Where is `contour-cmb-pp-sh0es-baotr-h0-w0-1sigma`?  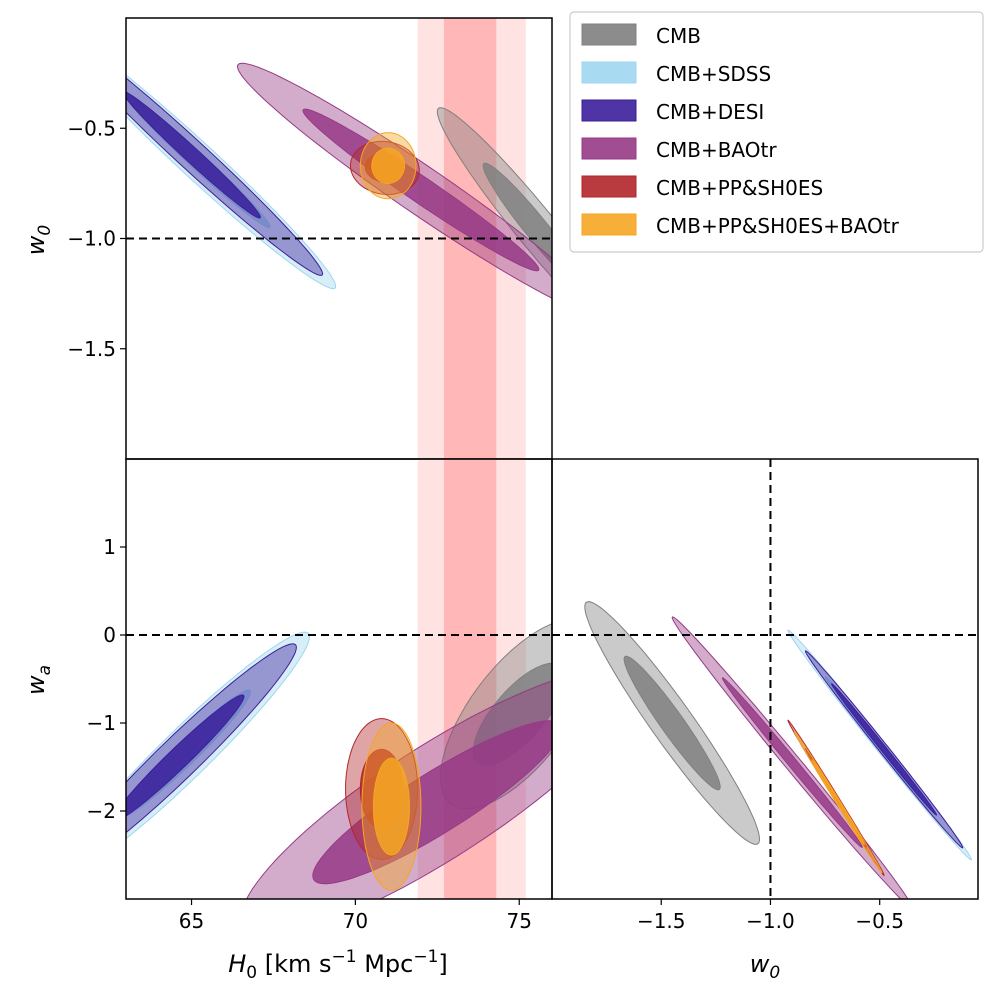
contour-cmb-pp-sh0es-baotr-h0-w0-1sigma is located at coordinates (388, 165).